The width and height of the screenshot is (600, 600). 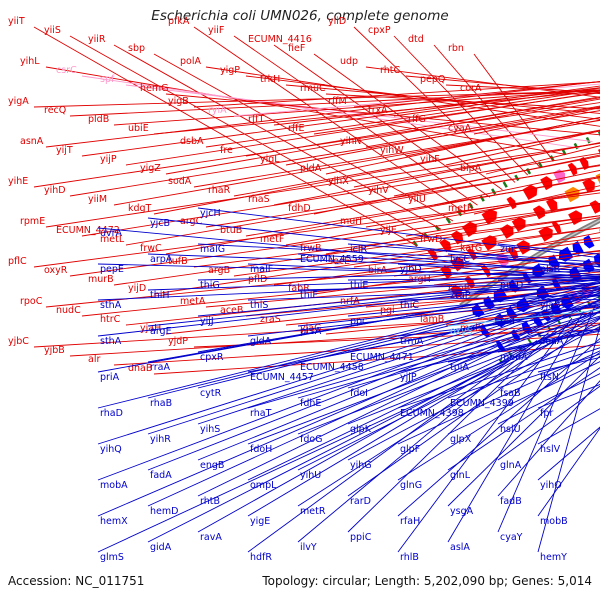 I want to click on gene-label-forward: metF, so click(x=272, y=239).